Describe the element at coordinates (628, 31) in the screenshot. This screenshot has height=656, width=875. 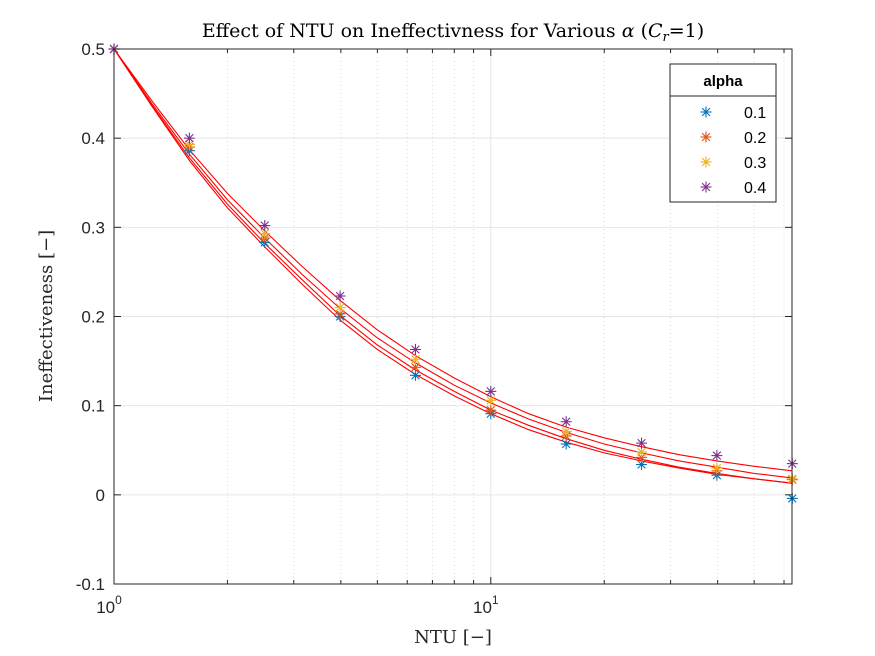
I see `chart-title-alpha: α` at that location.